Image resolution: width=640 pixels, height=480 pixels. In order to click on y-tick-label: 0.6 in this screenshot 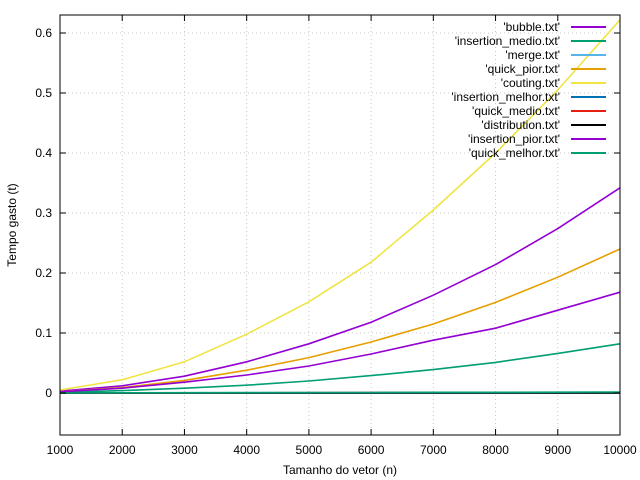, I will do `click(43, 33)`.